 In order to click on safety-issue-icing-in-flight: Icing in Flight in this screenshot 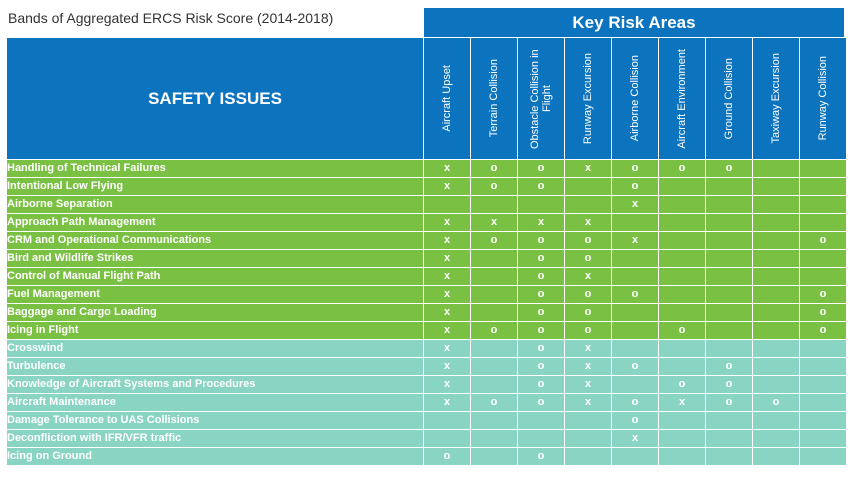, I will do `click(215, 330)`.